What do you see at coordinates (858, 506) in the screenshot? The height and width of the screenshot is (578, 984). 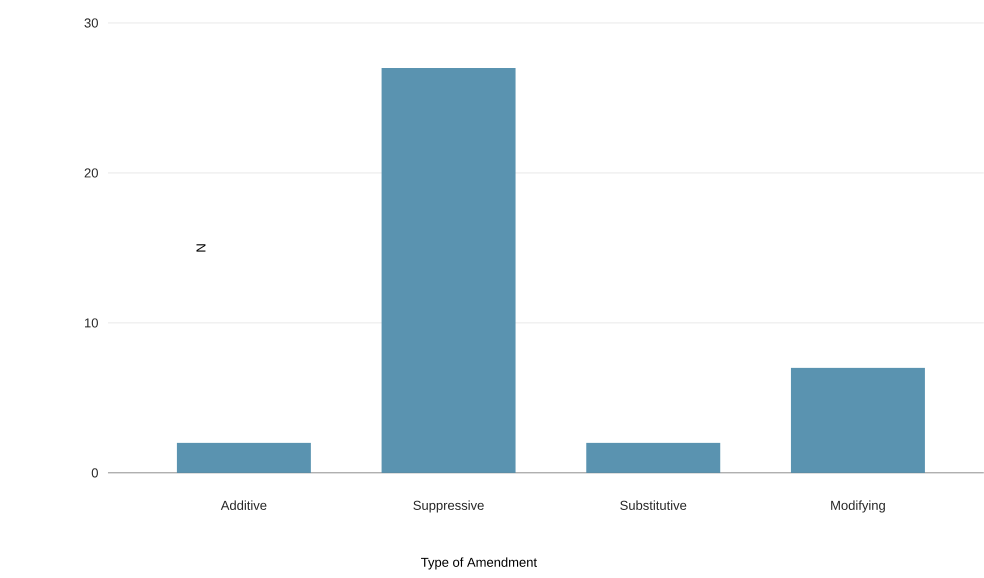 I see `x-tick-label: Modifying` at bounding box center [858, 506].